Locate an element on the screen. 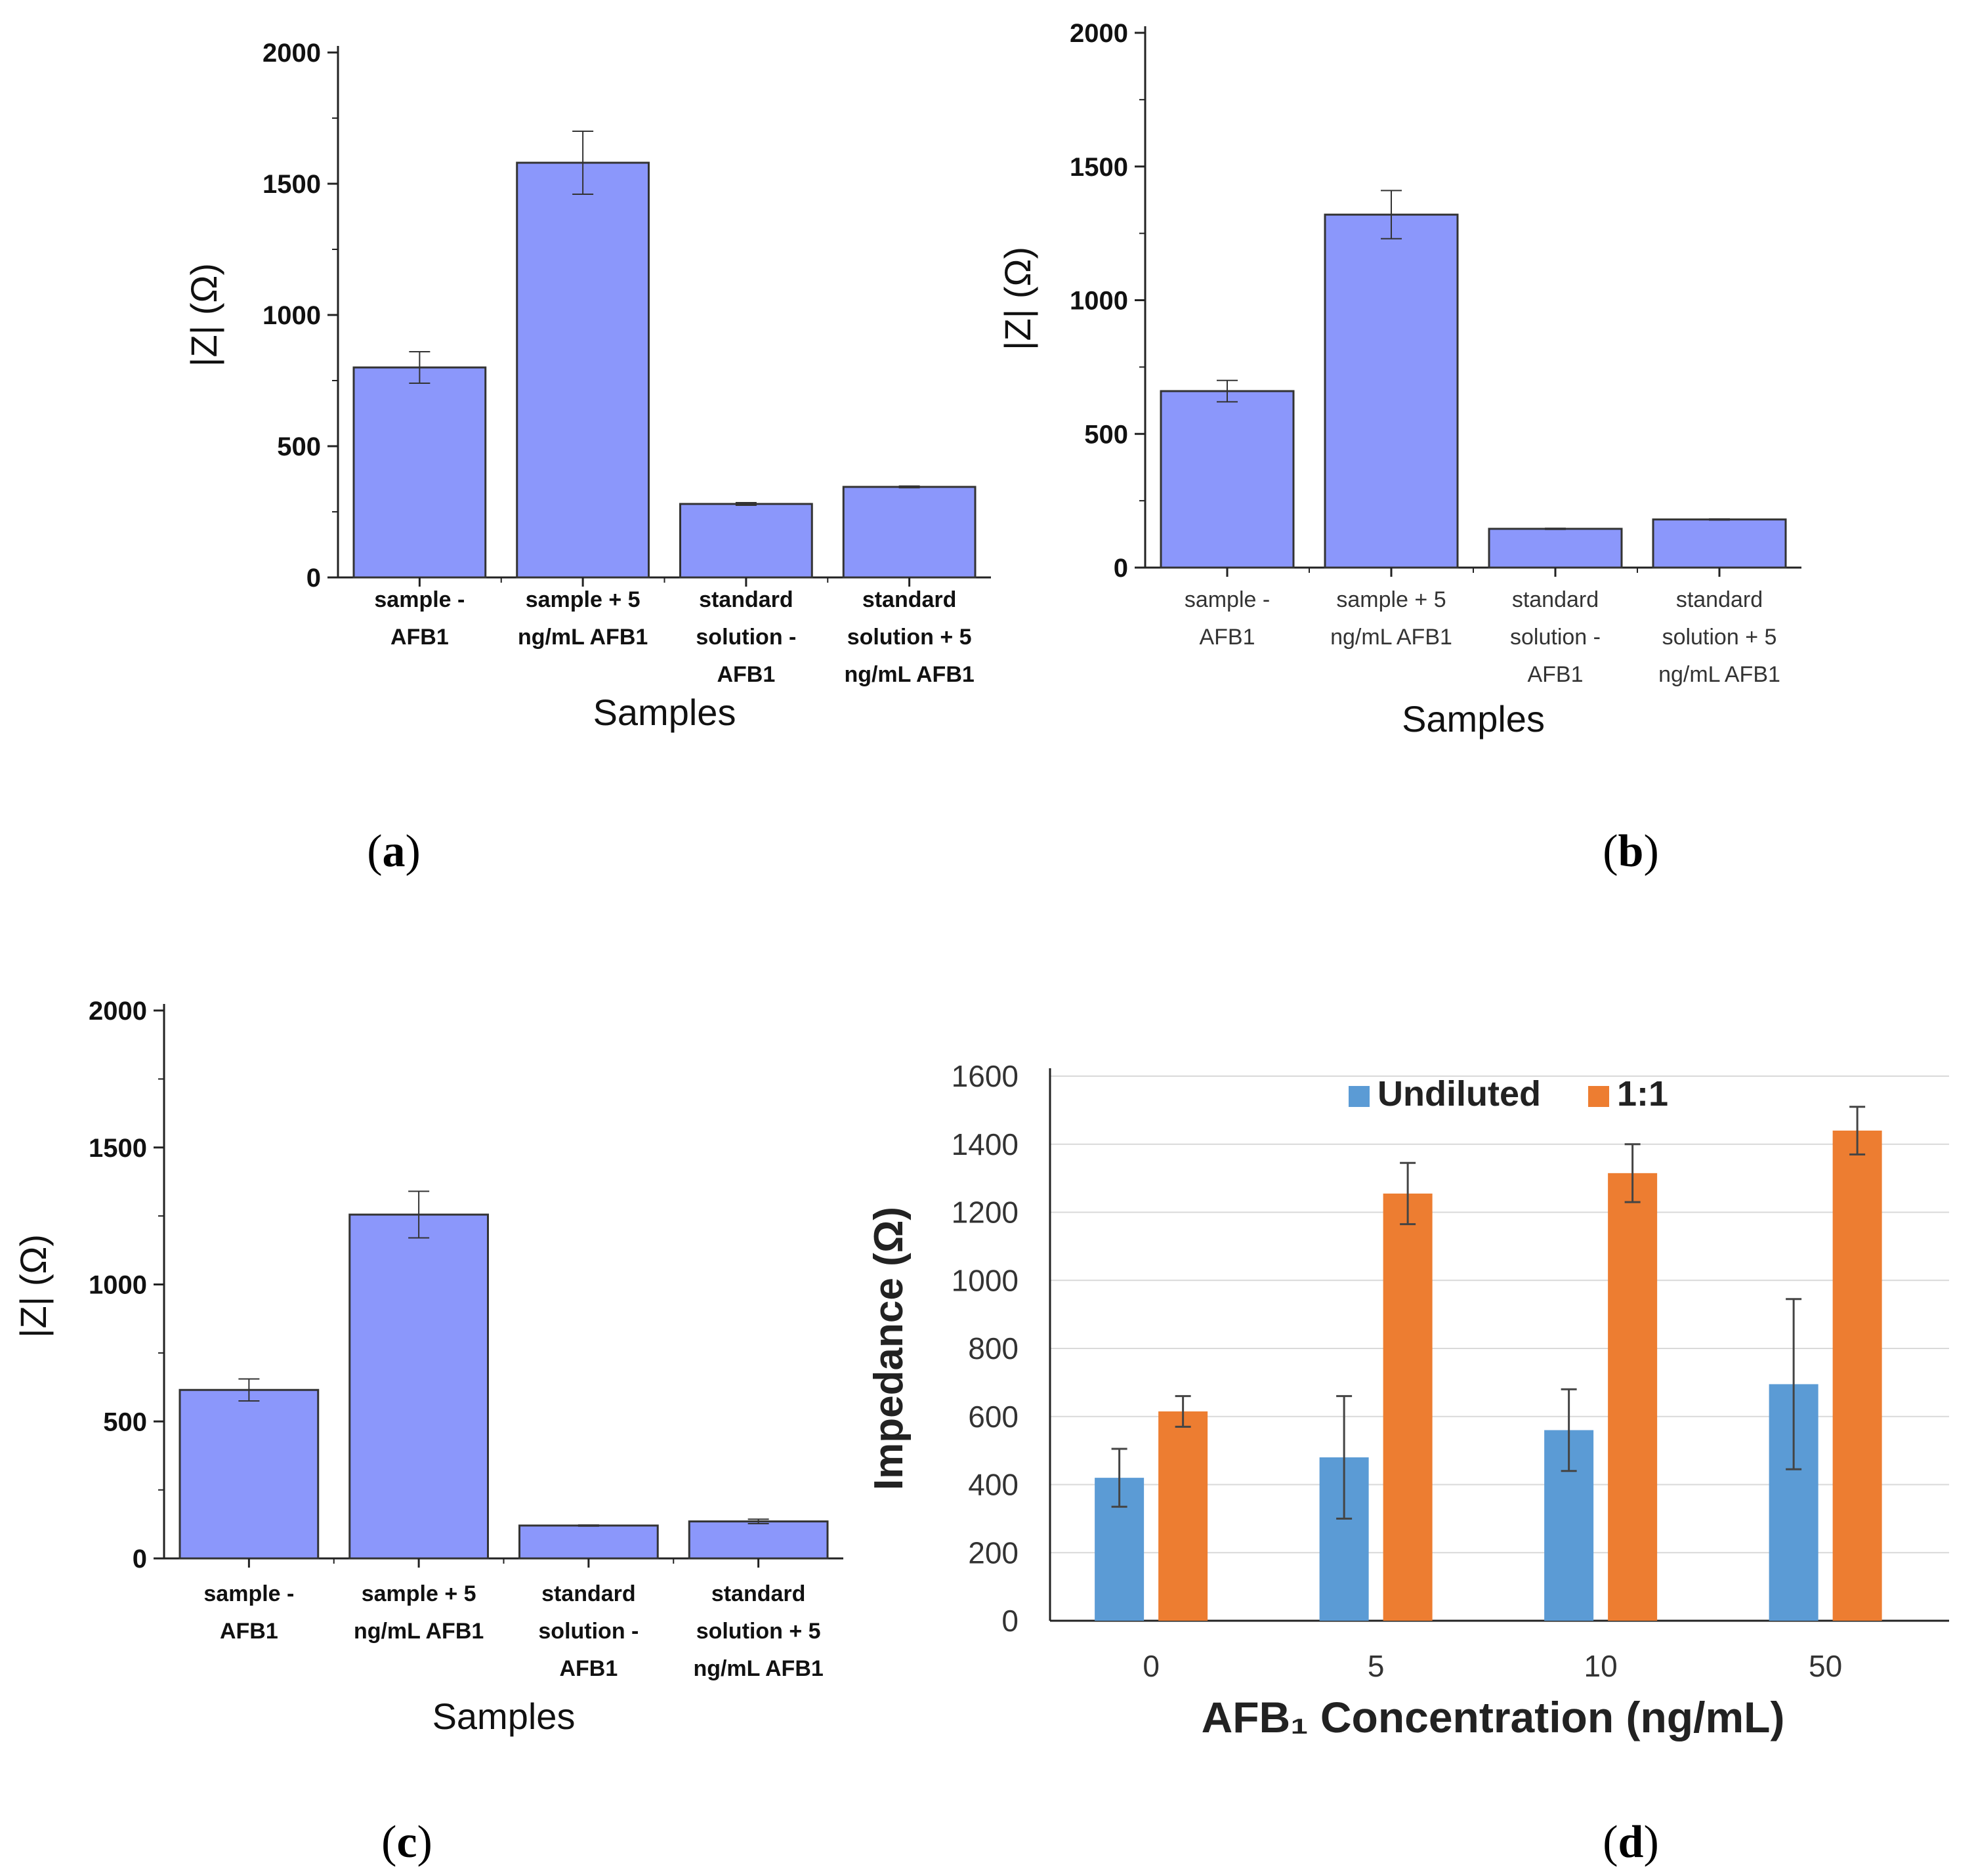 The width and height of the screenshot is (1976, 1876). y-tick-label: 1200 is located at coordinates (985, 1213).